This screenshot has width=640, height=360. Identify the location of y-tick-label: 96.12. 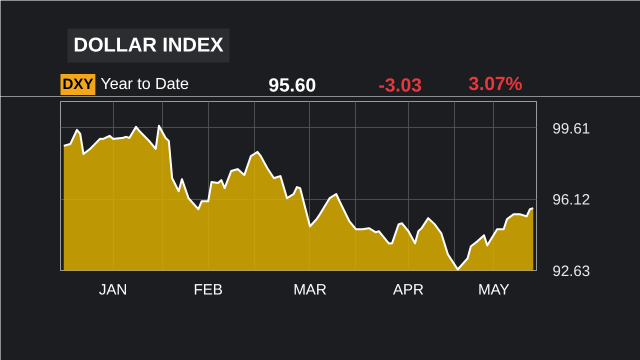
(571, 200).